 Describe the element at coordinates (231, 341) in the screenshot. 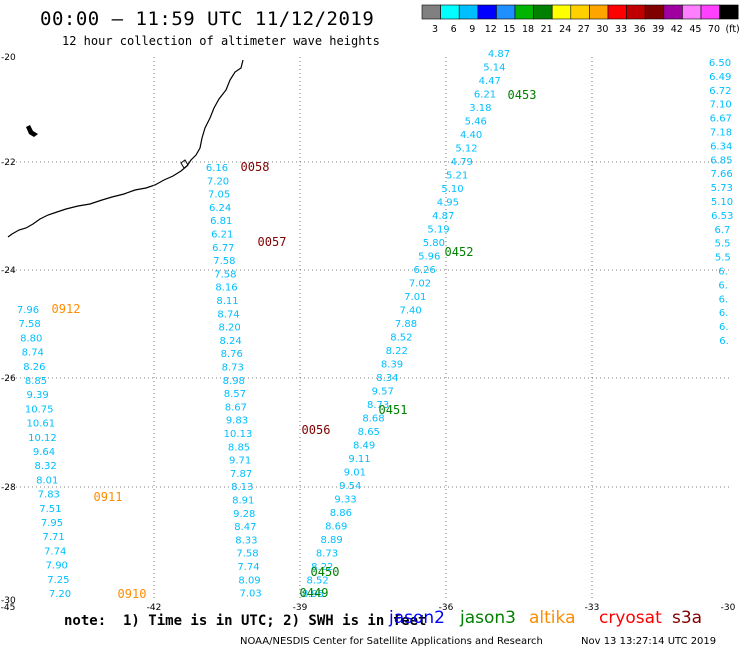

I see `wave-height-value: 8.24` at that location.